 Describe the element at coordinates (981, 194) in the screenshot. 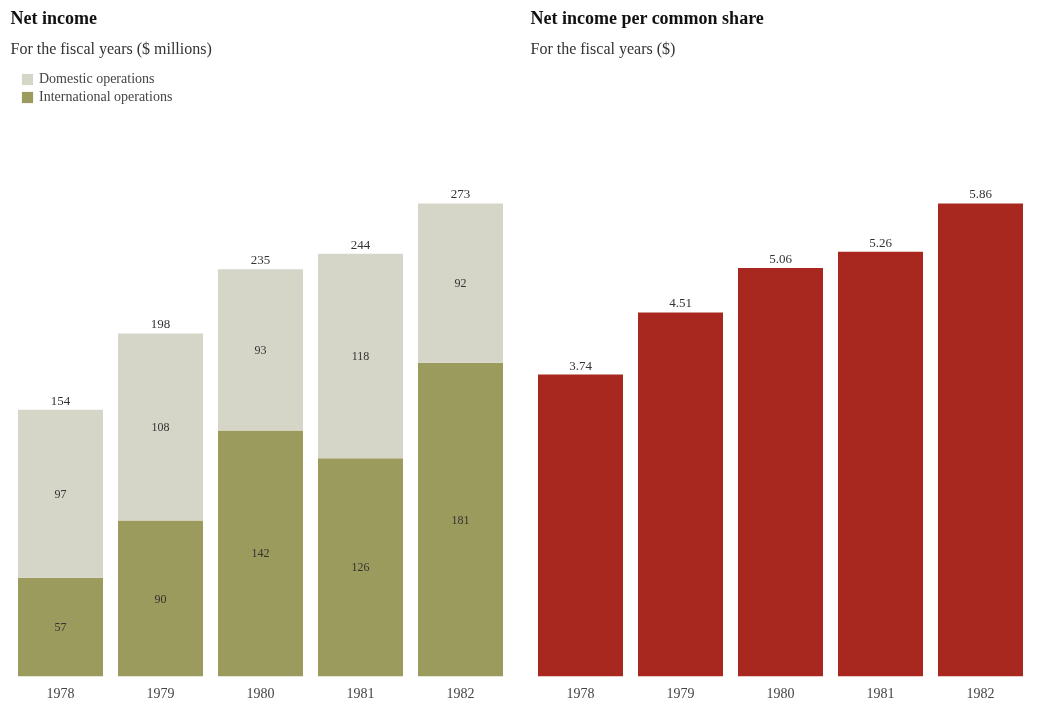

I see `data-label: 5.86` at that location.